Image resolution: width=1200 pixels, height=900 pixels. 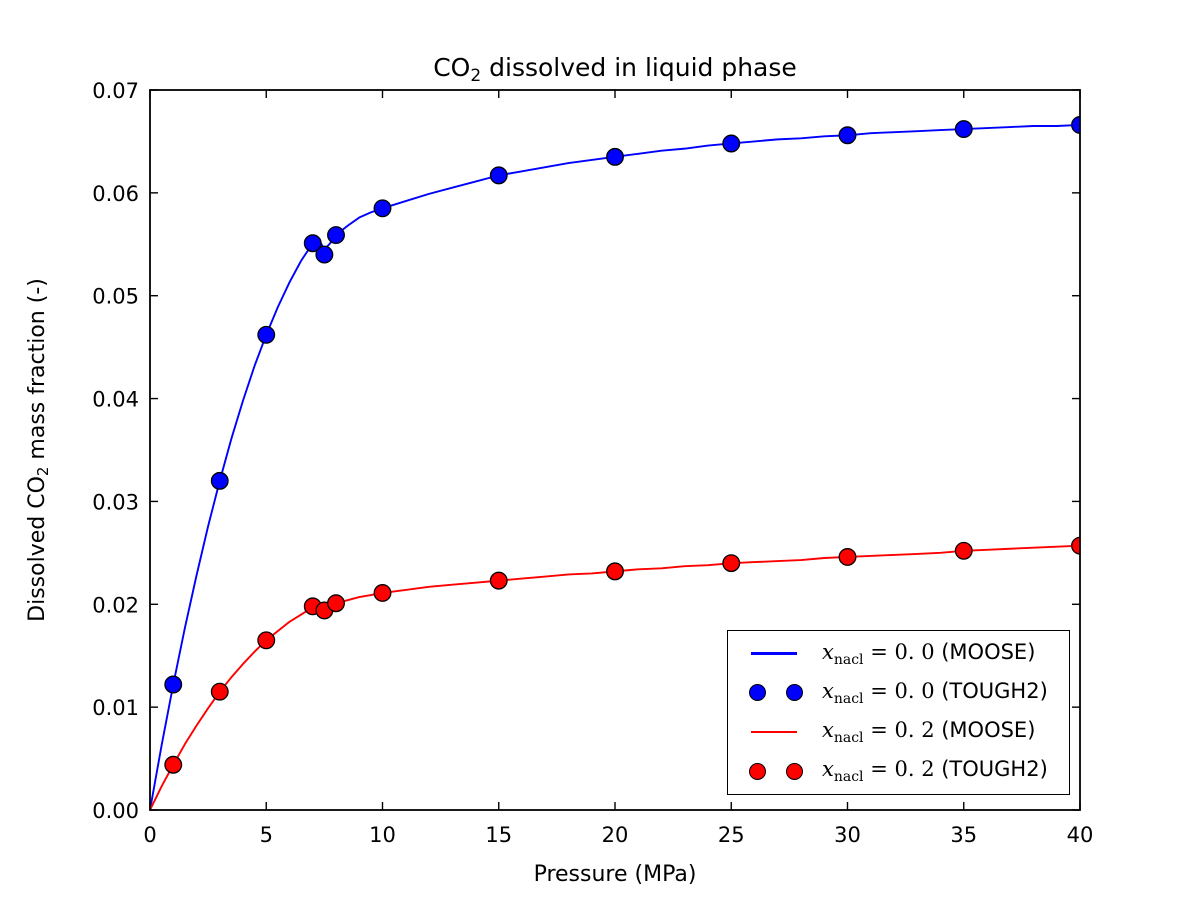 What do you see at coordinates (266, 835) in the screenshot?
I see `x-tick-label: 5` at bounding box center [266, 835].